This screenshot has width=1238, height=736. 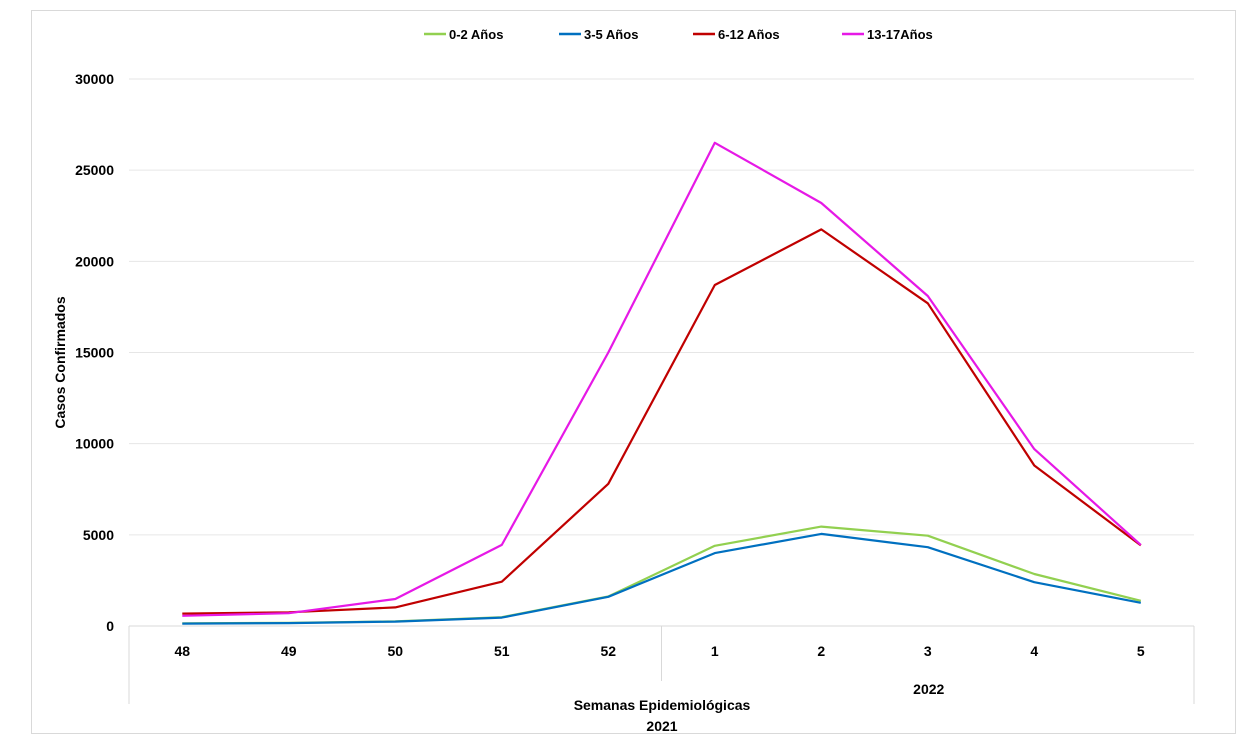 I want to click on y-tick-label: 25000, so click(x=94, y=170).